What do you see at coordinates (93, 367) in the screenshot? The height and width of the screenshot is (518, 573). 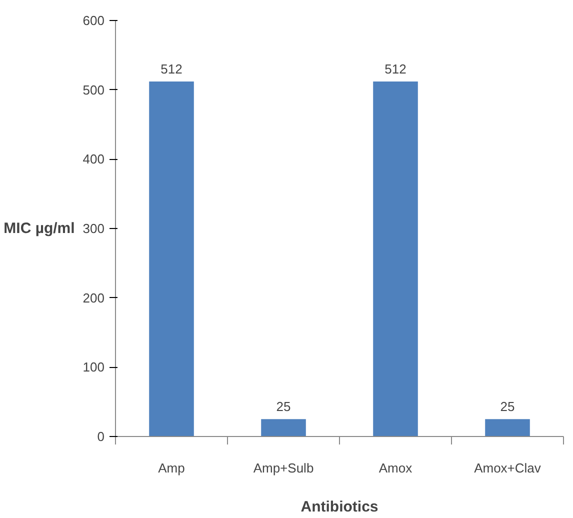 I see `y-tick-label: 100` at bounding box center [93, 367].